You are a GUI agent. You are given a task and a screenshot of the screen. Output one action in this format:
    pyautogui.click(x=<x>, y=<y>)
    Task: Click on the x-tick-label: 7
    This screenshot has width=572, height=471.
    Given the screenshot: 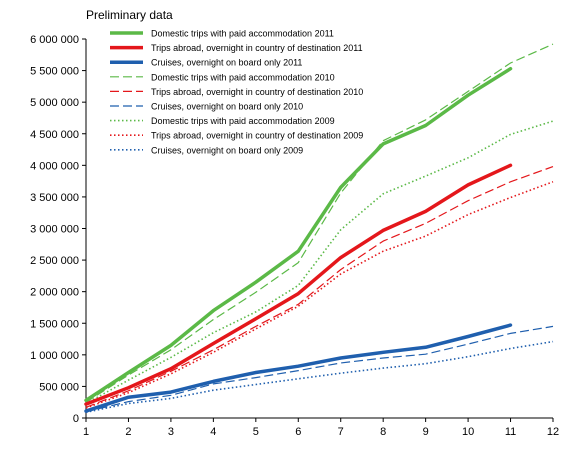 What is the action you would take?
    pyautogui.click(x=341, y=432)
    